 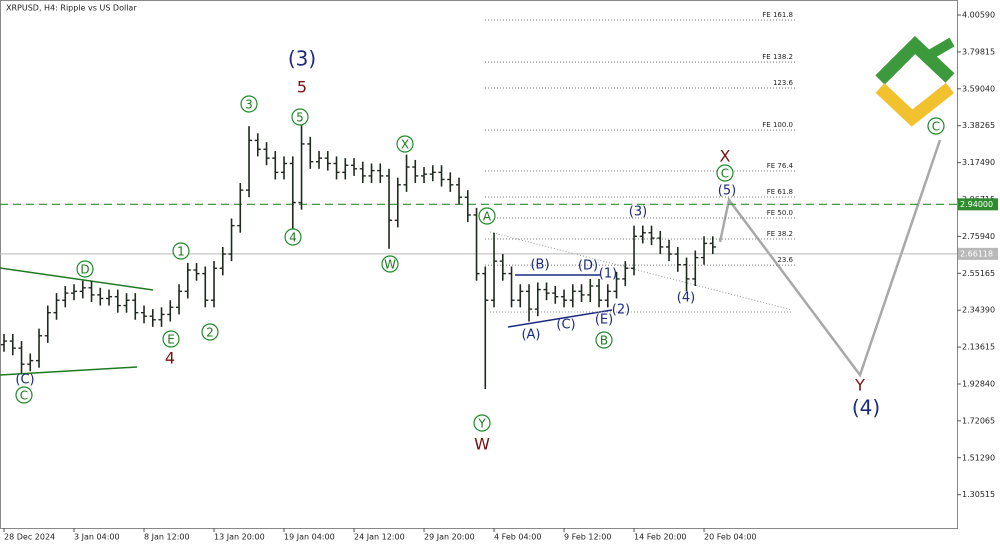 I want to click on y-tick-label: 2.55165, so click(x=978, y=273).